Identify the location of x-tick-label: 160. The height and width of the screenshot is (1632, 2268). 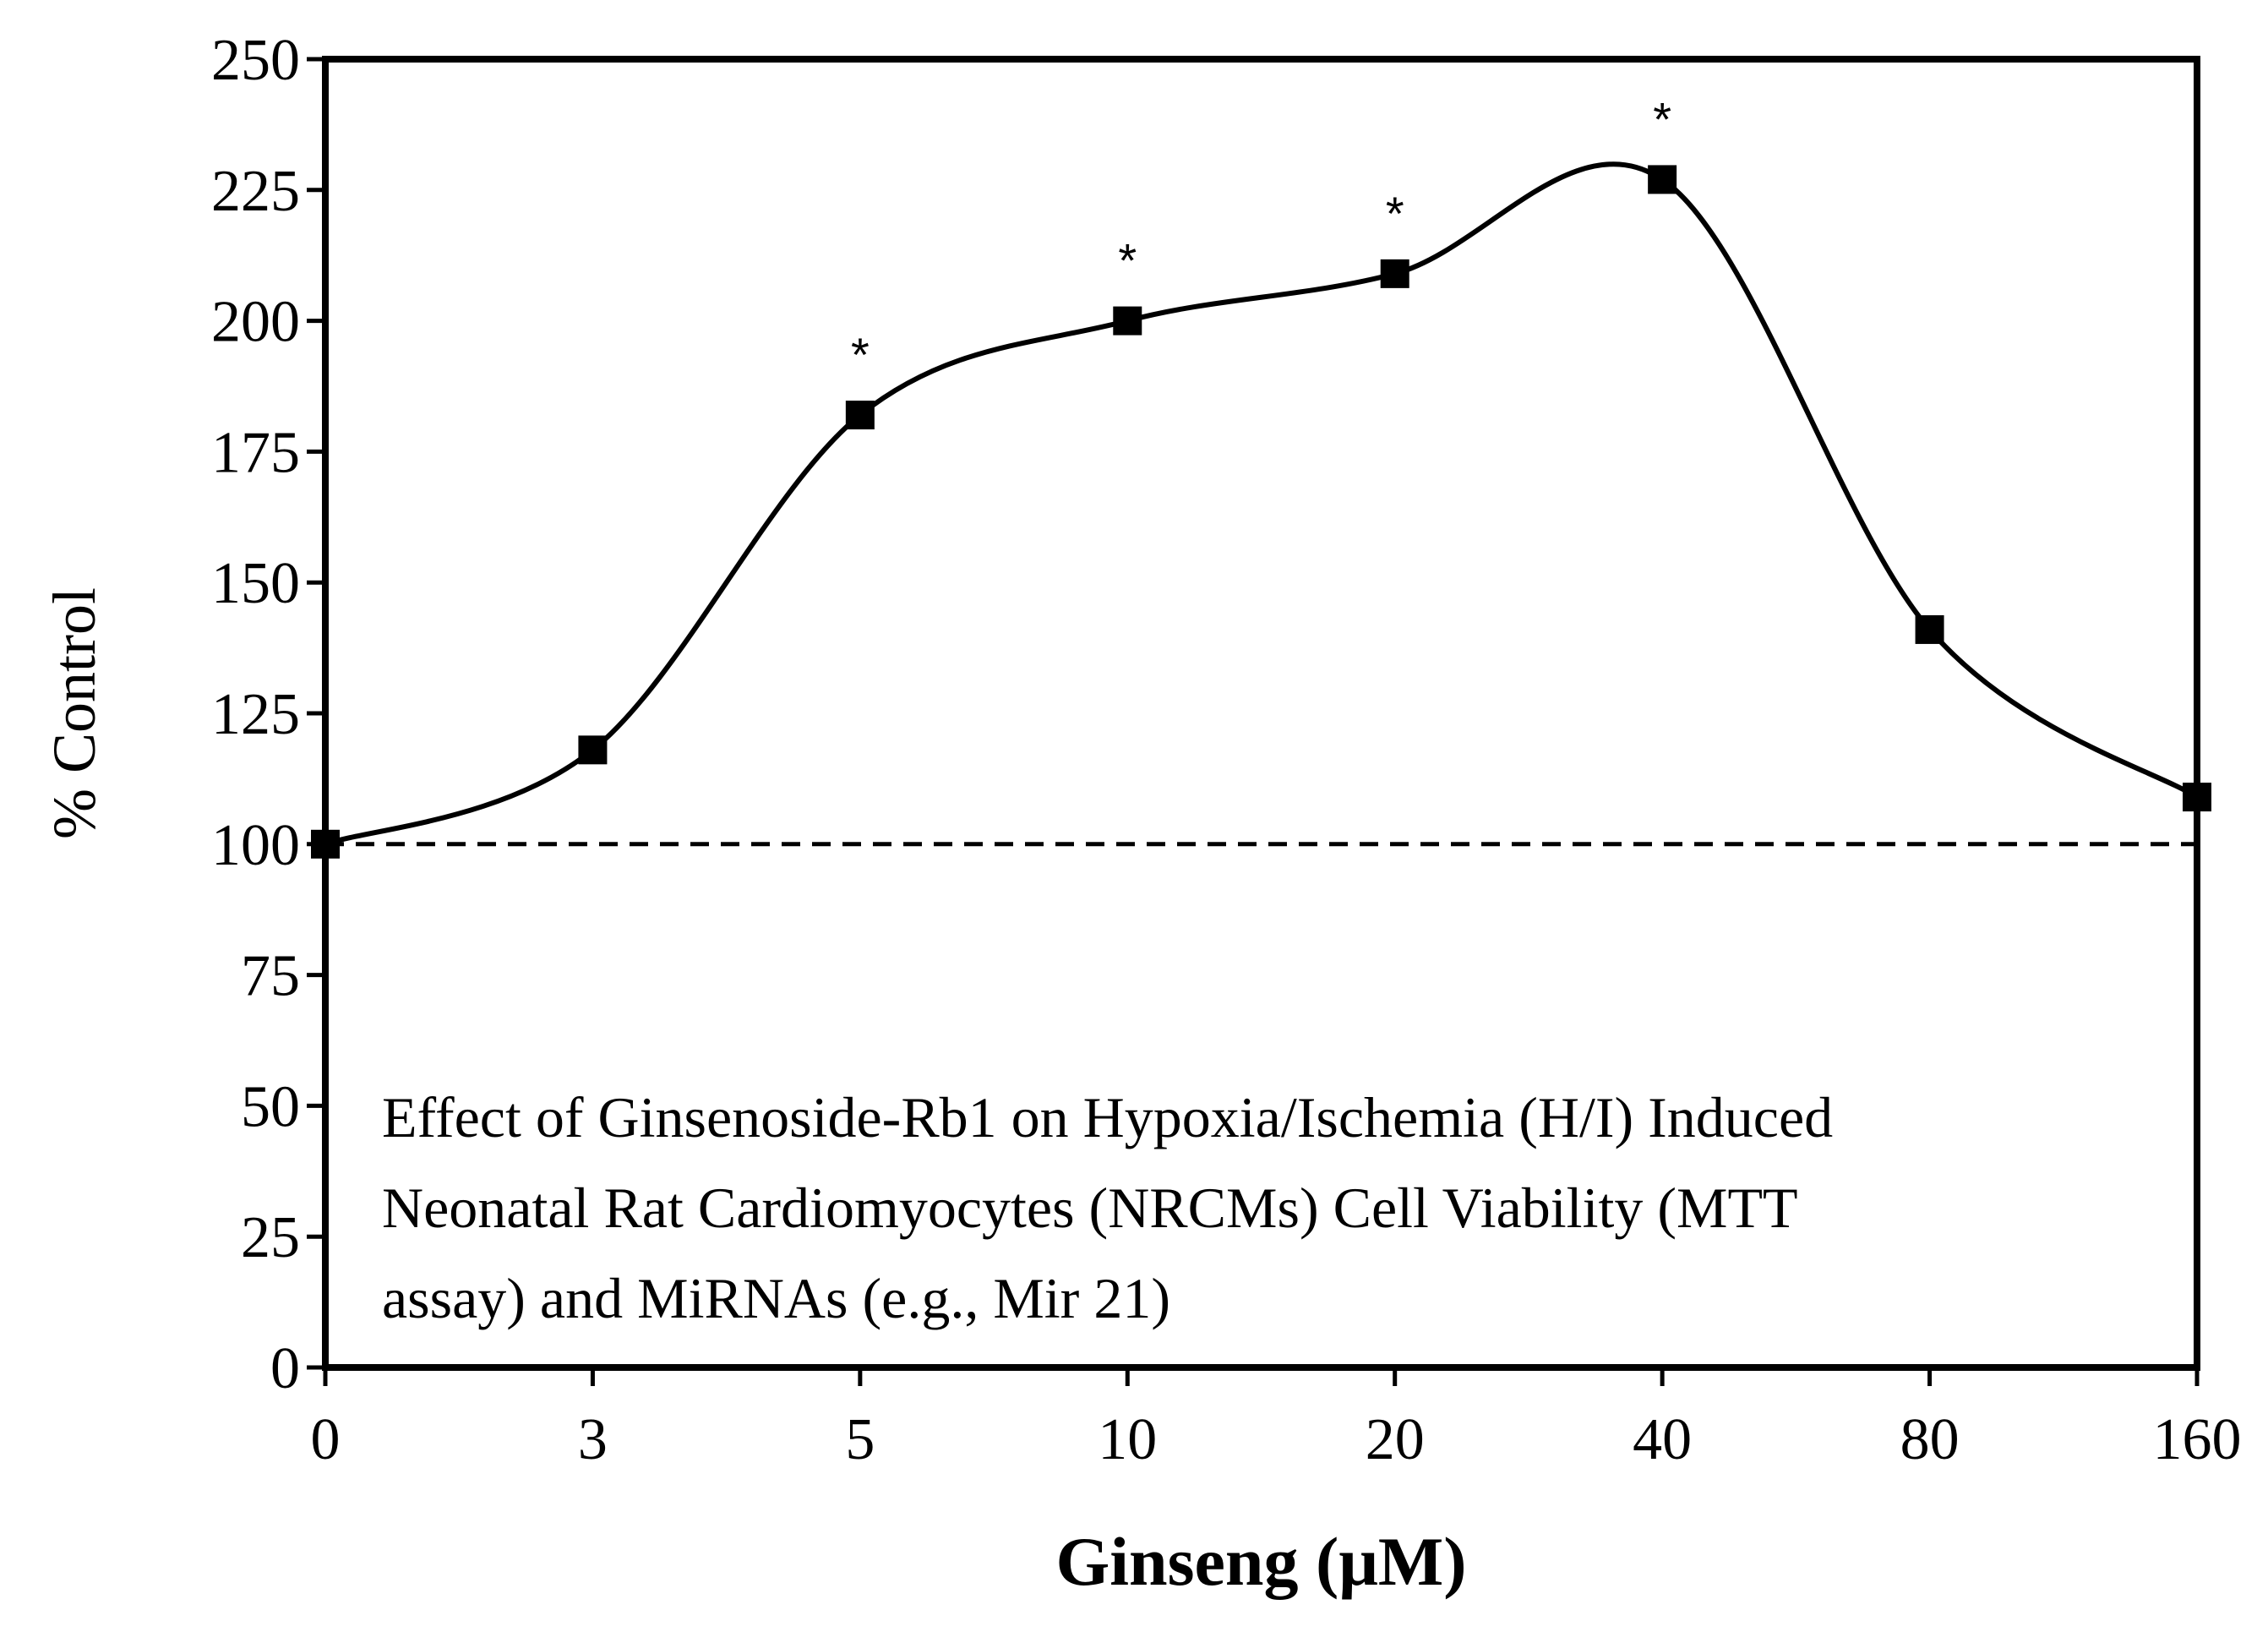
(2197, 1439).